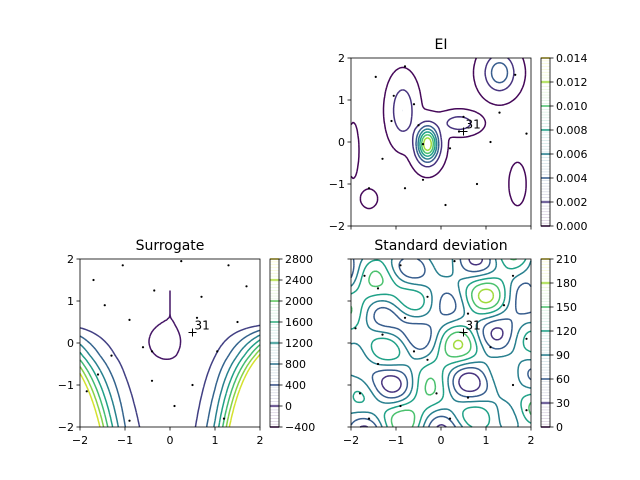 The height and width of the screenshot is (480, 640). I want to click on x-tick-label: 0, so click(441, 440).